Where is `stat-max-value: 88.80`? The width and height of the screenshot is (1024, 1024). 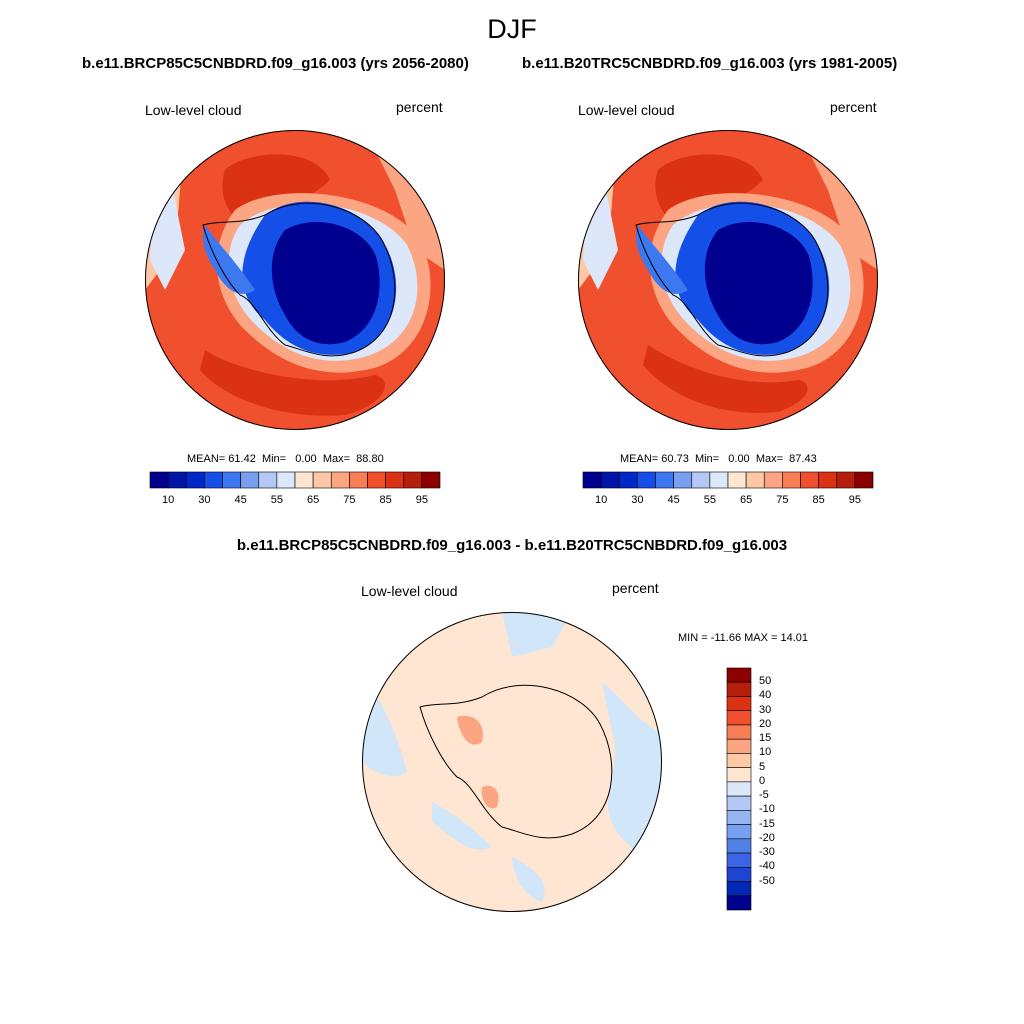 stat-max-value: 88.80 is located at coordinates (370, 459).